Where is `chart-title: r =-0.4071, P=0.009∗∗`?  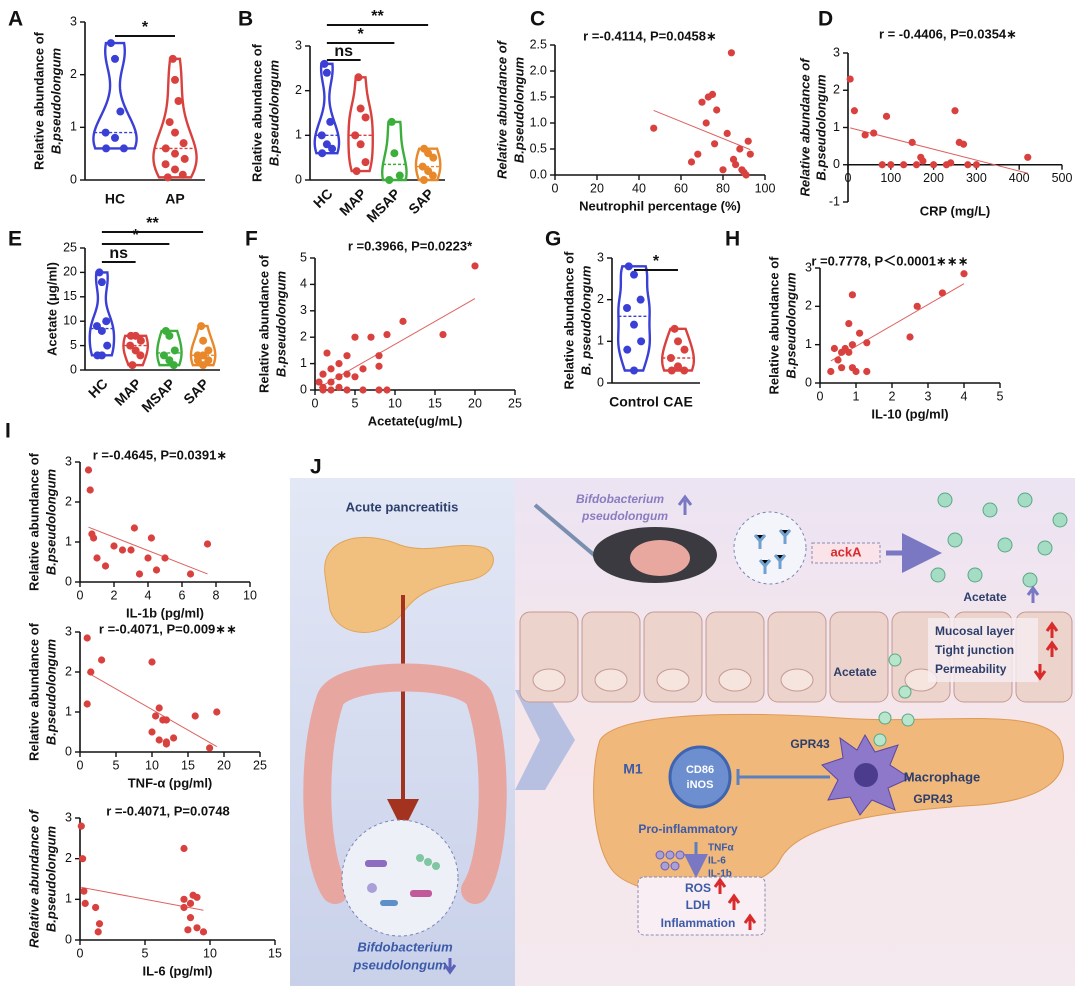 chart-title: r =-0.4071, P=0.009∗∗ is located at coordinates (168, 628).